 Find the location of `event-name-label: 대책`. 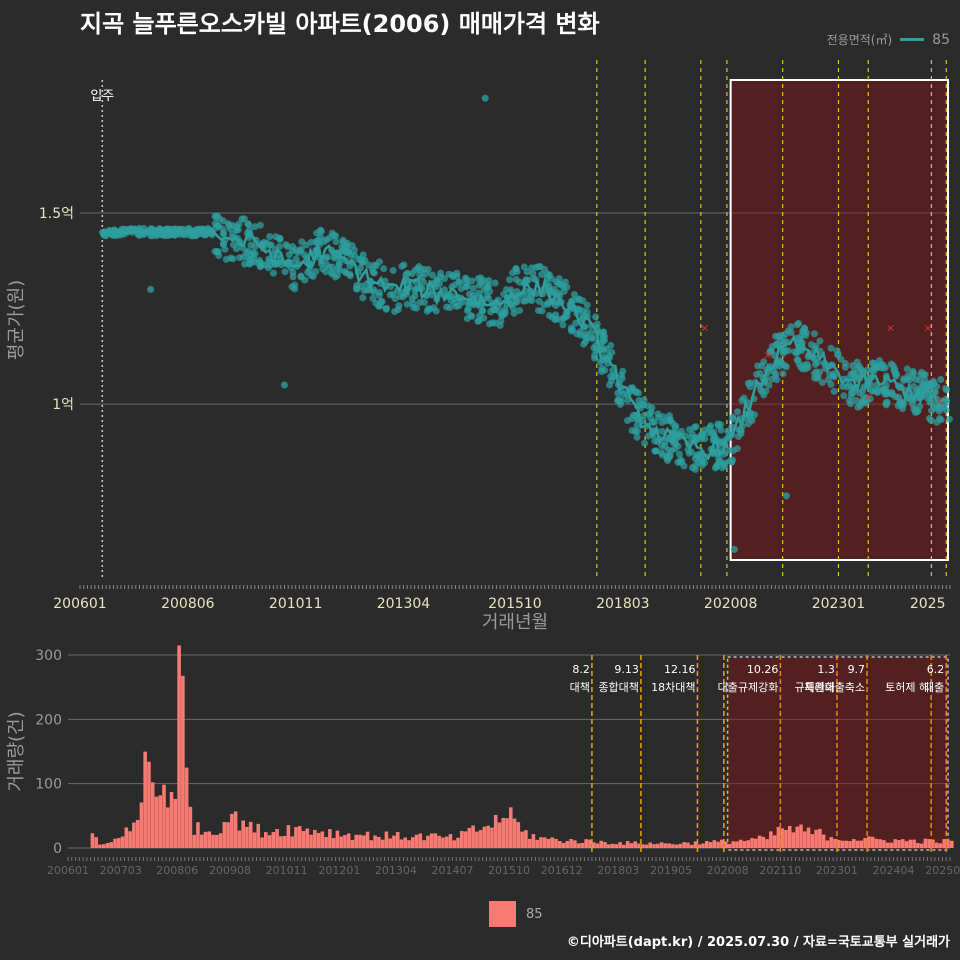

event-name-label: 대책 is located at coordinates (580, 687).